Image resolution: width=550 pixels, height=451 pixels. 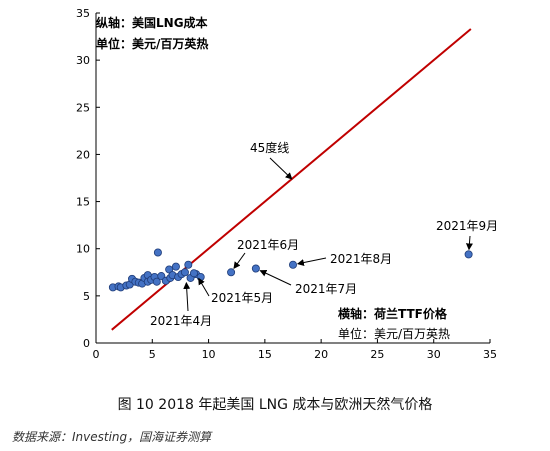 I want to click on x-tick-label: 20, so click(x=321, y=354).